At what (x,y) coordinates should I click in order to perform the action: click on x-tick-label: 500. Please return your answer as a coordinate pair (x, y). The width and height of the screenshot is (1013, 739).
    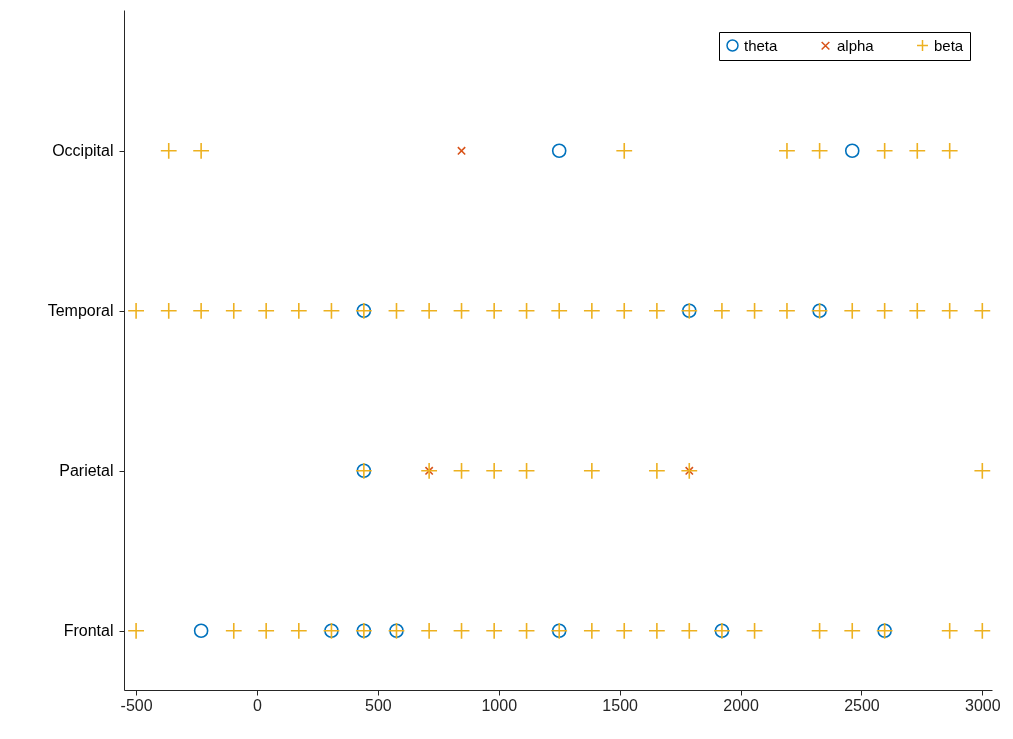
    Looking at the image, I should click on (378, 705).